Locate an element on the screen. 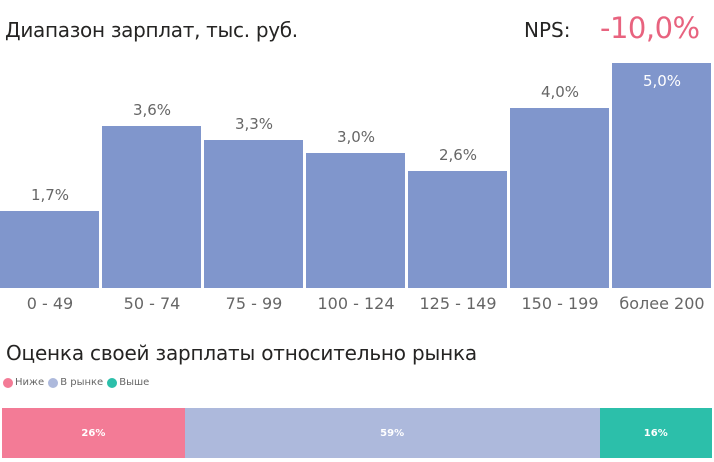 Image resolution: width=714 pixels, height=462 pixels. legend-label: В рынке is located at coordinates (82, 382).